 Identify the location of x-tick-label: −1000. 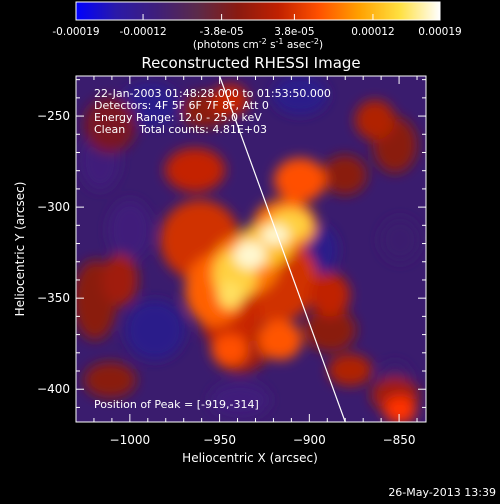
(130, 440).